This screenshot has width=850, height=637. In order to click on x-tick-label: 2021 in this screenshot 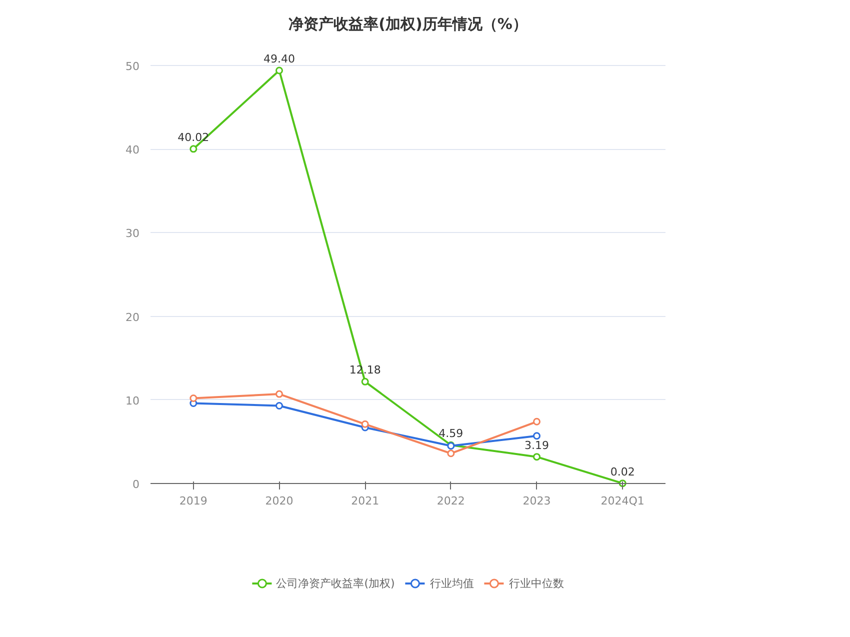, I will do `click(365, 501)`.